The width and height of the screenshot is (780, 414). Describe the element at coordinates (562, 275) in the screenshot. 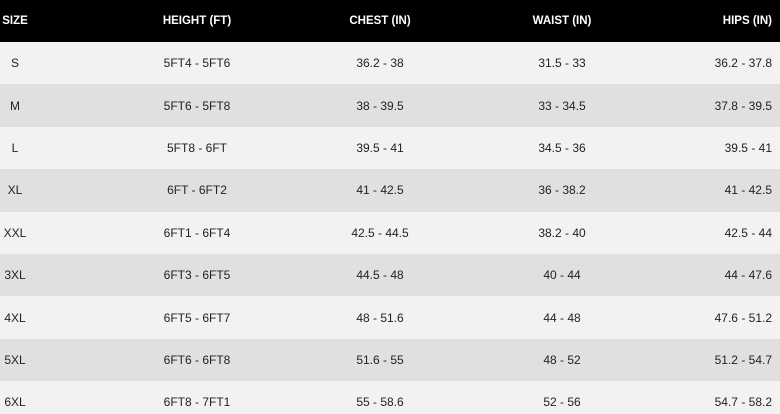

I see `table-cell: 40 - 44` at that location.